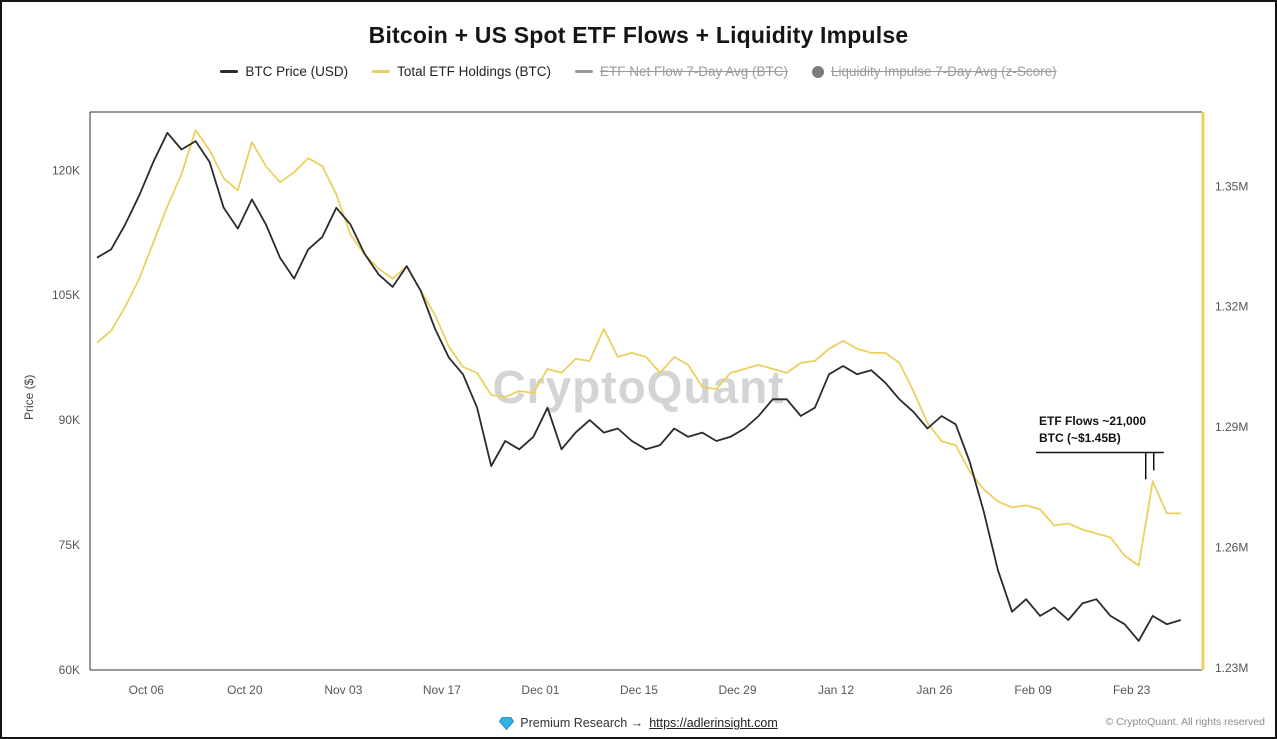 This screenshot has height=739, width=1277. What do you see at coordinates (935, 690) in the screenshot?
I see `x-tick-label: Jan 26` at bounding box center [935, 690].